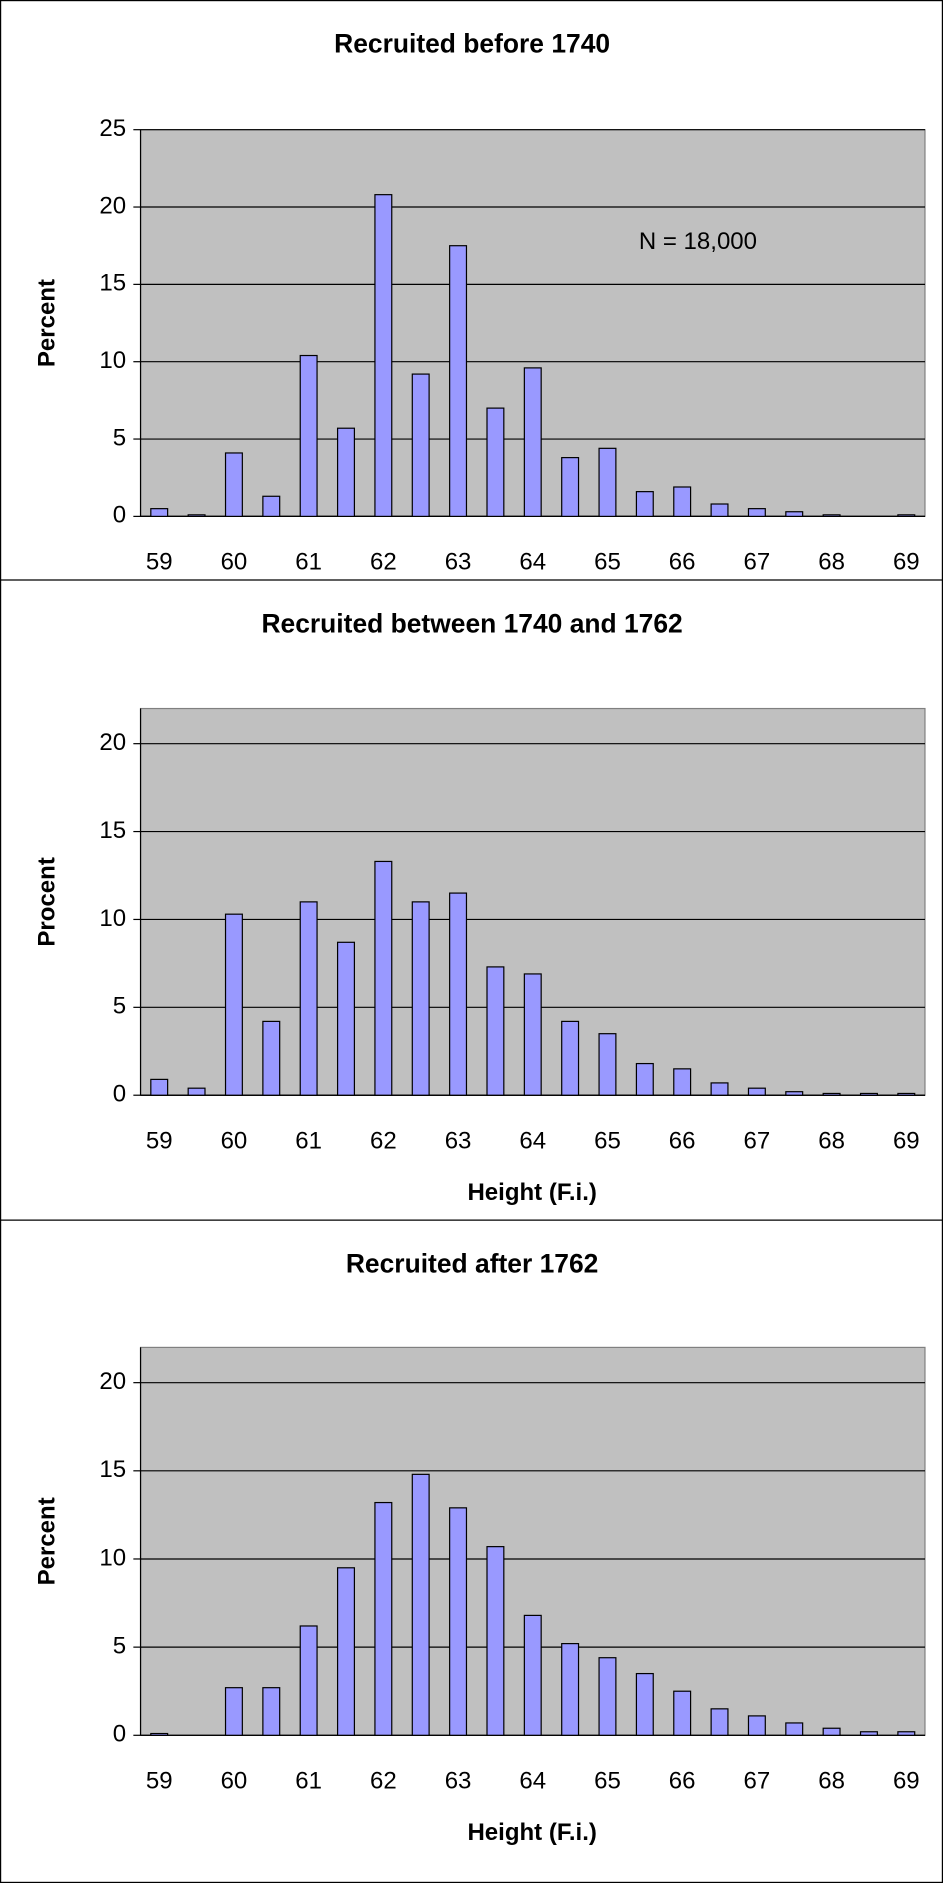 This screenshot has height=1883, width=943. I want to click on chart-title: Recruited before 1740, so click(472, 44).